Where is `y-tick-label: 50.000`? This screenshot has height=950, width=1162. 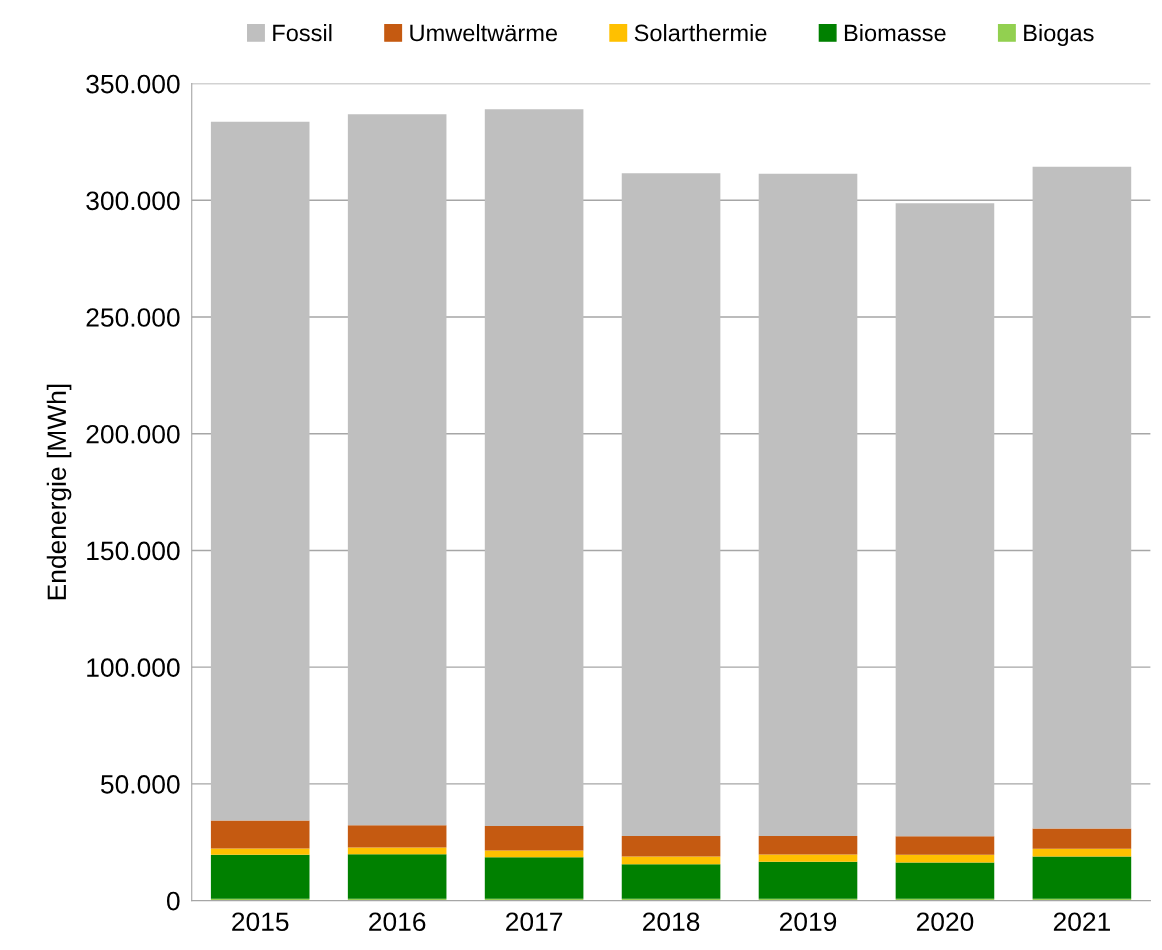
y-tick-label: 50.000 is located at coordinates (140, 784).